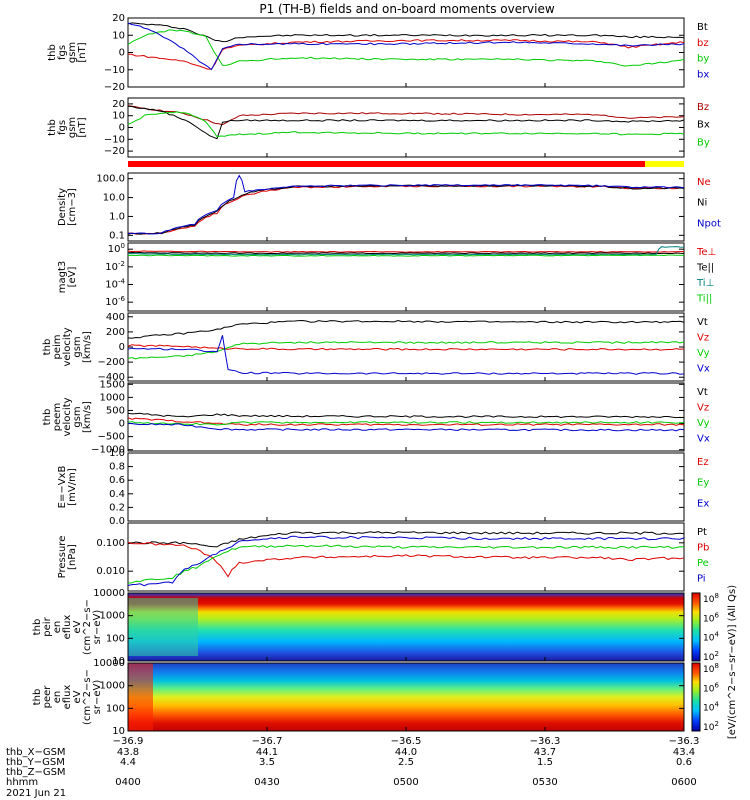 The image size is (750, 800). I want to click on y-axis-label: [km/s], so click(87, 417).